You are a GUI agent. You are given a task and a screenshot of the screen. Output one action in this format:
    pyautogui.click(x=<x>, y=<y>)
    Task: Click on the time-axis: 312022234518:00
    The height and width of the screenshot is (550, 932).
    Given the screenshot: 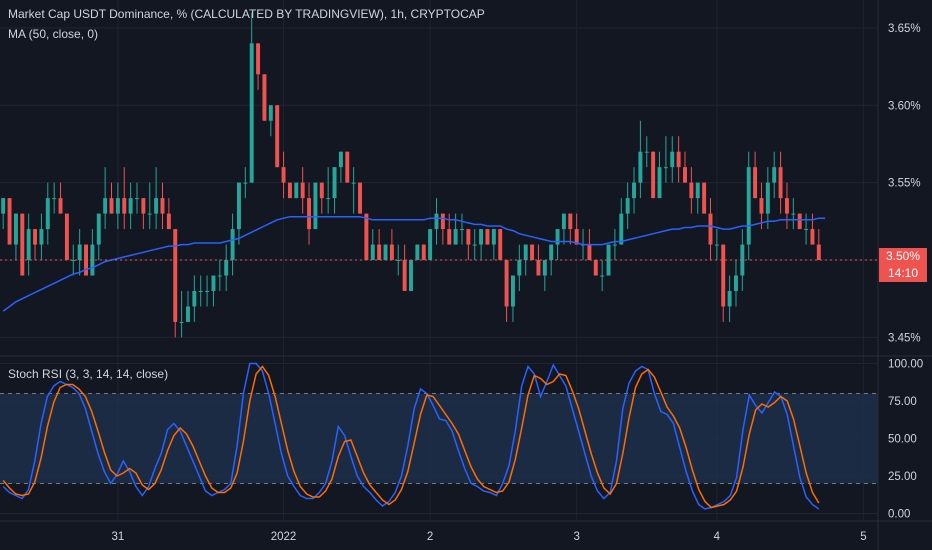 What is the action you would take?
    pyautogui.click(x=521, y=537)
    